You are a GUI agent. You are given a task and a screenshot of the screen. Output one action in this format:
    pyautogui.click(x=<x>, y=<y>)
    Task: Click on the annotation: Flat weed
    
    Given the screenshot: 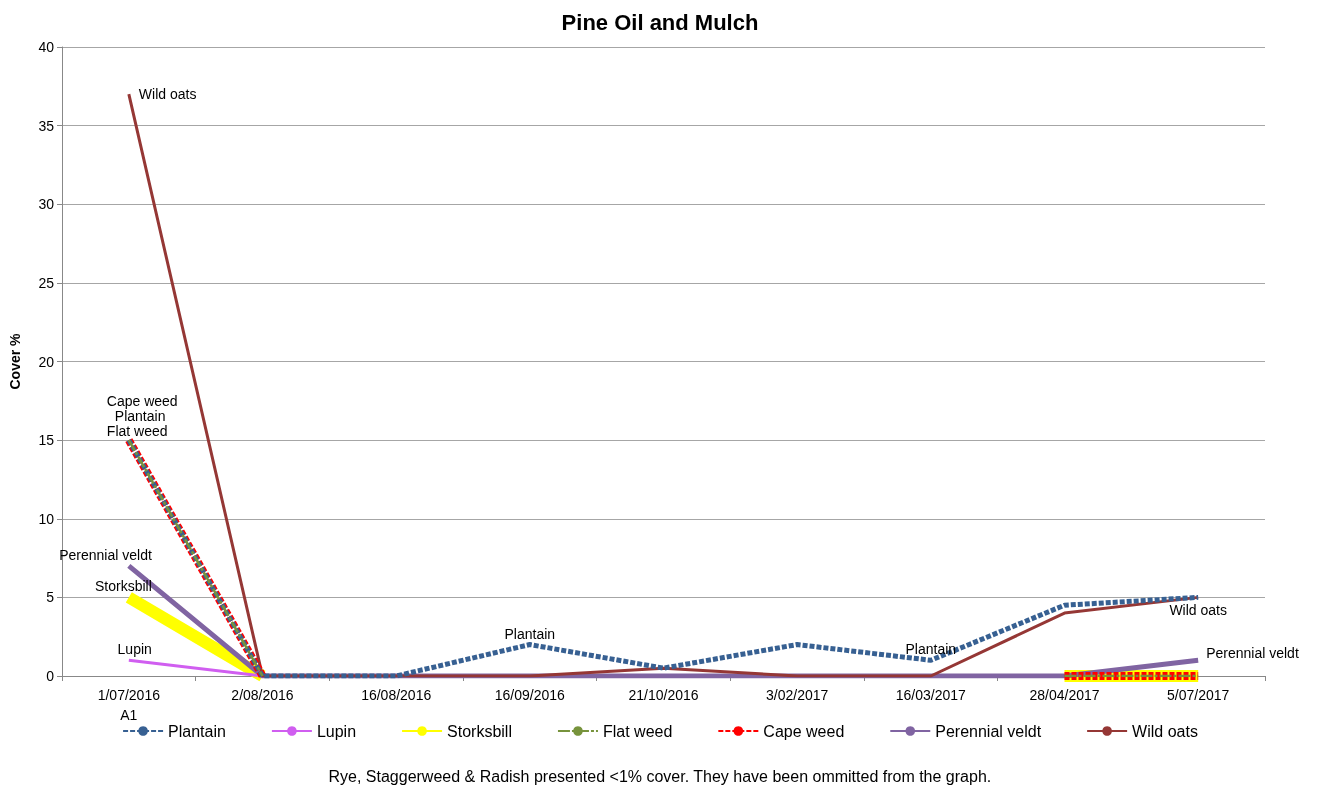 What is the action you would take?
    pyautogui.click(x=137, y=431)
    